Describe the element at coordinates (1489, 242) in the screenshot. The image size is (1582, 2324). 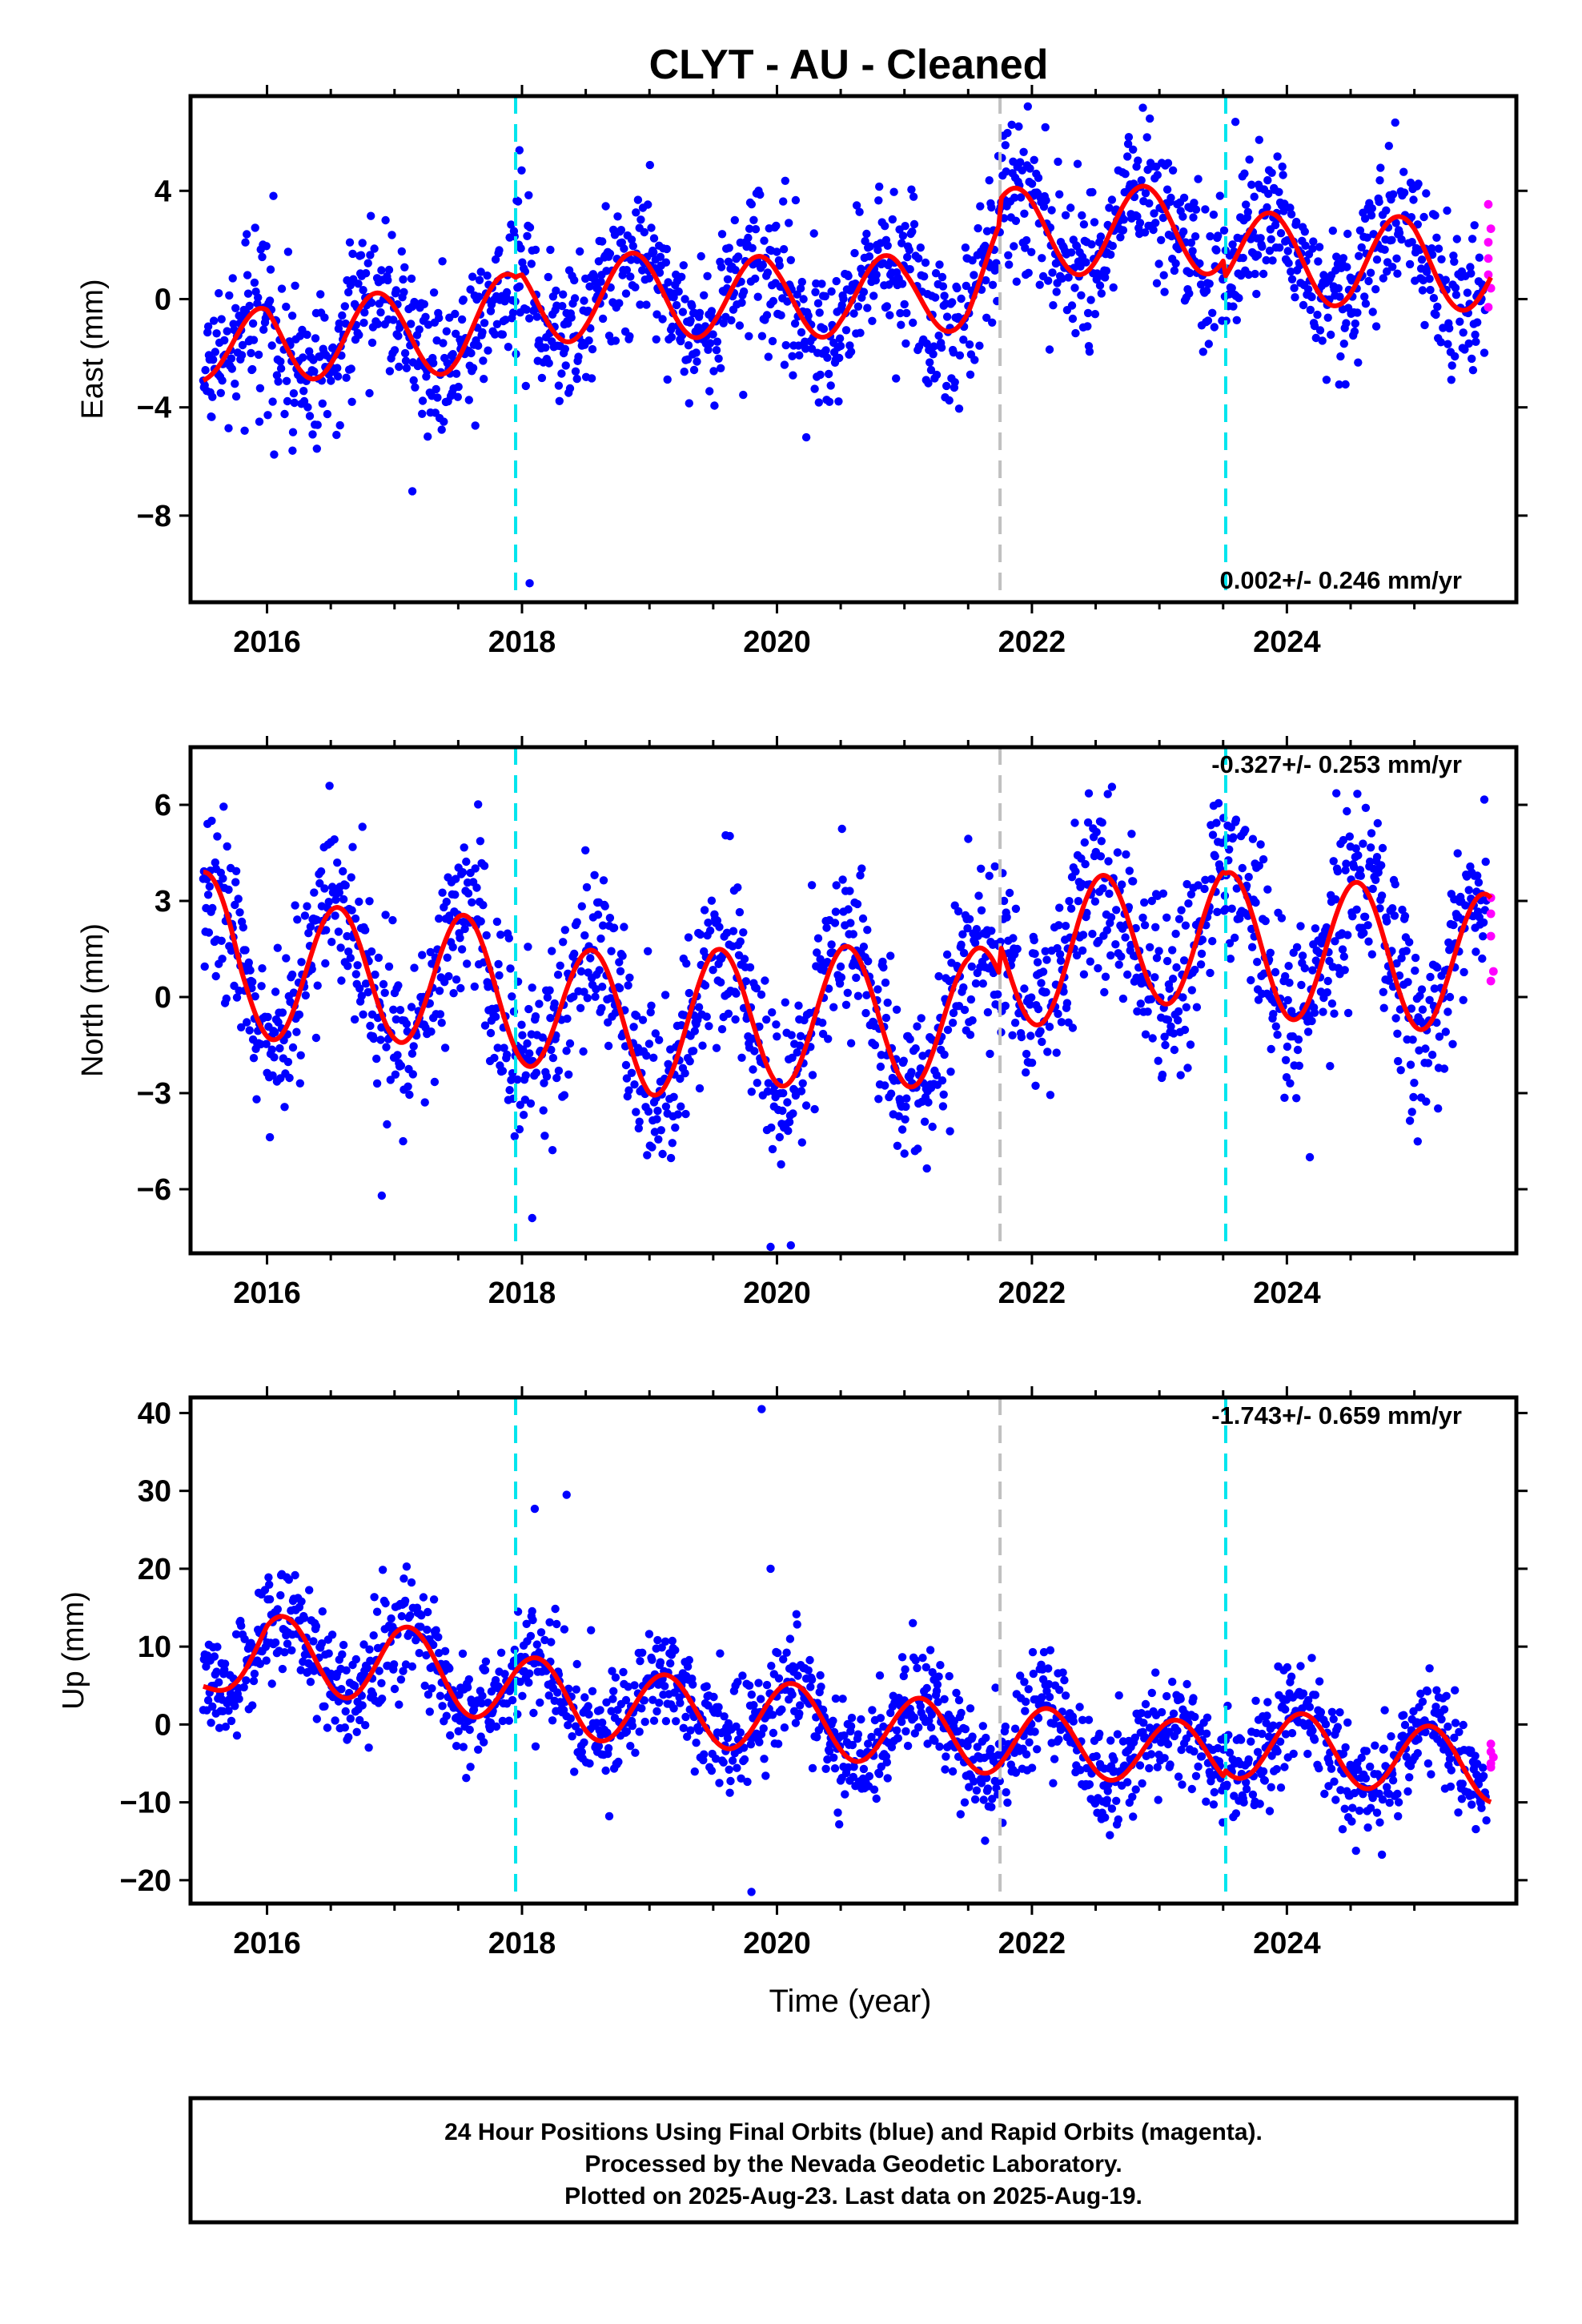
I see `rapid-orbit-point` at that location.